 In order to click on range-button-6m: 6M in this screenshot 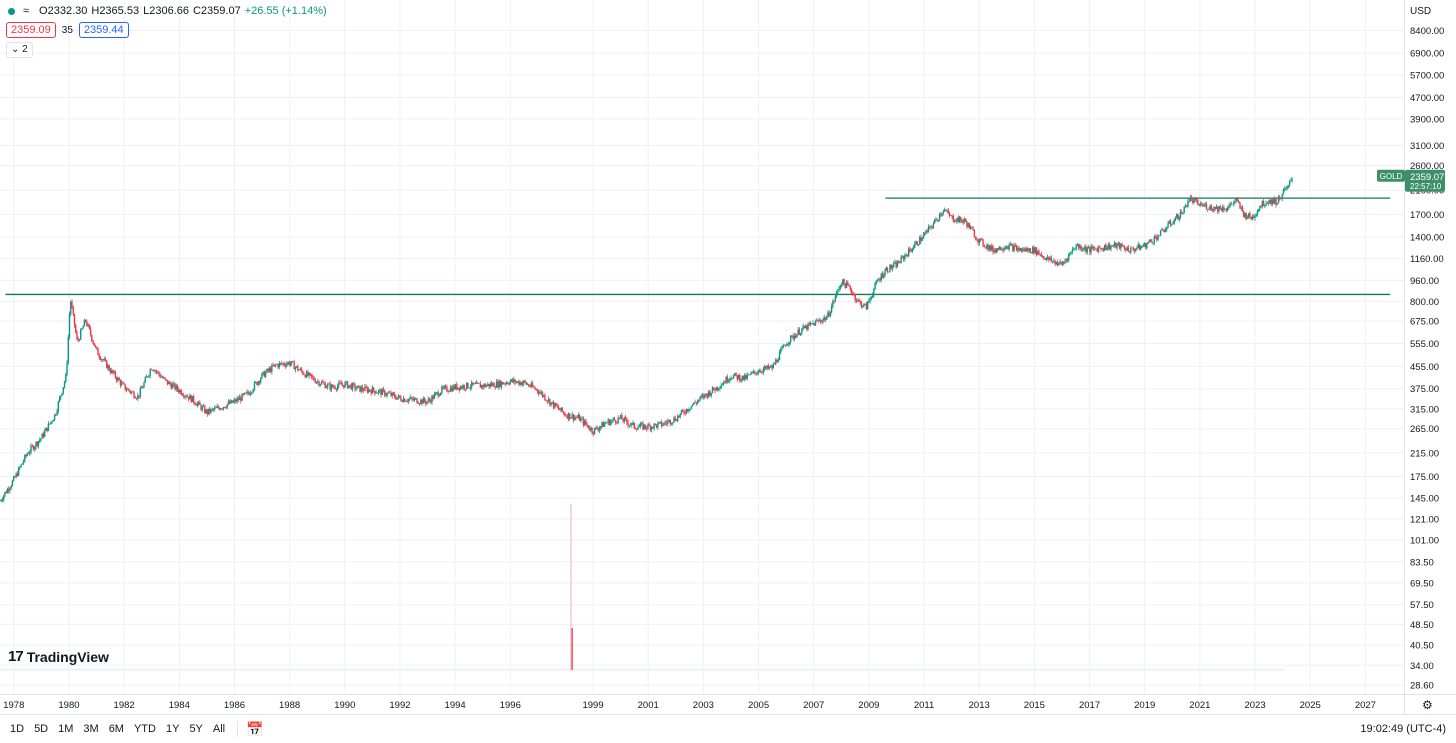, I will do `click(116, 729)`.